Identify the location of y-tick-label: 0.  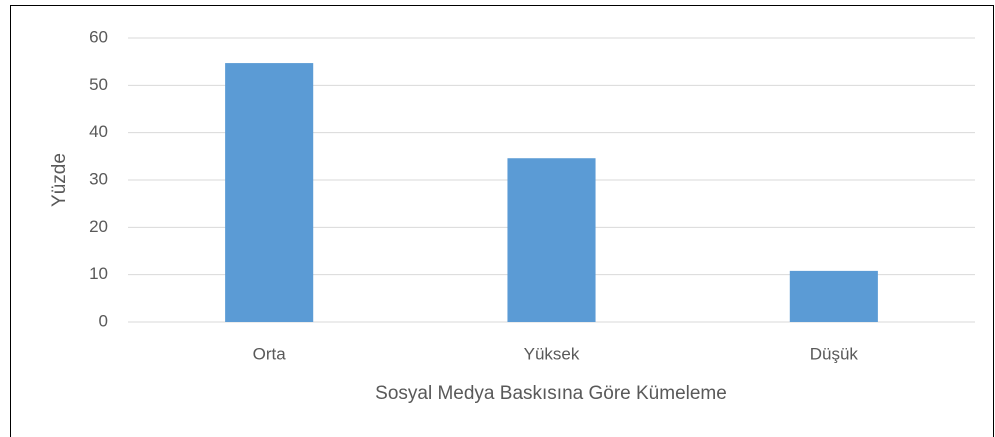
(103, 320).